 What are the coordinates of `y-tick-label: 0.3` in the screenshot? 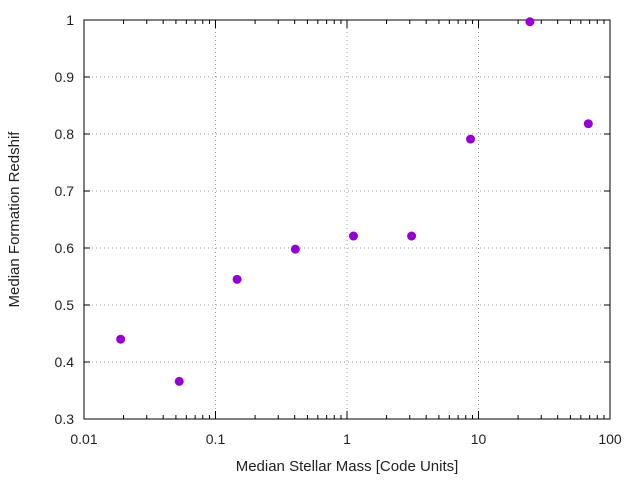 It's located at (65, 419).